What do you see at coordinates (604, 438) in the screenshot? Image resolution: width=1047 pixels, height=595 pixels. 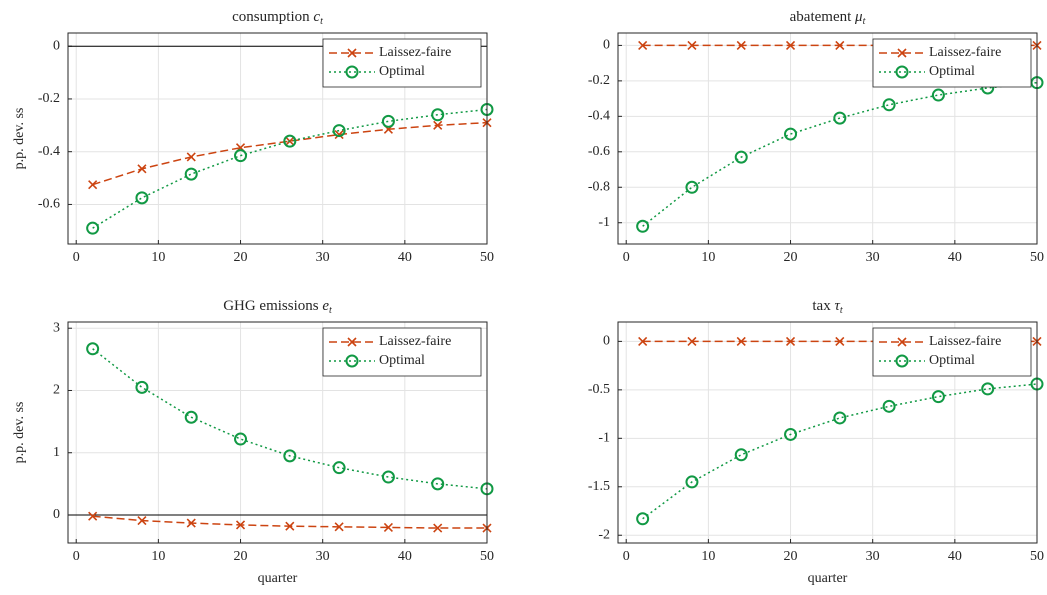 I see `y-tick-label: -1` at bounding box center [604, 438].